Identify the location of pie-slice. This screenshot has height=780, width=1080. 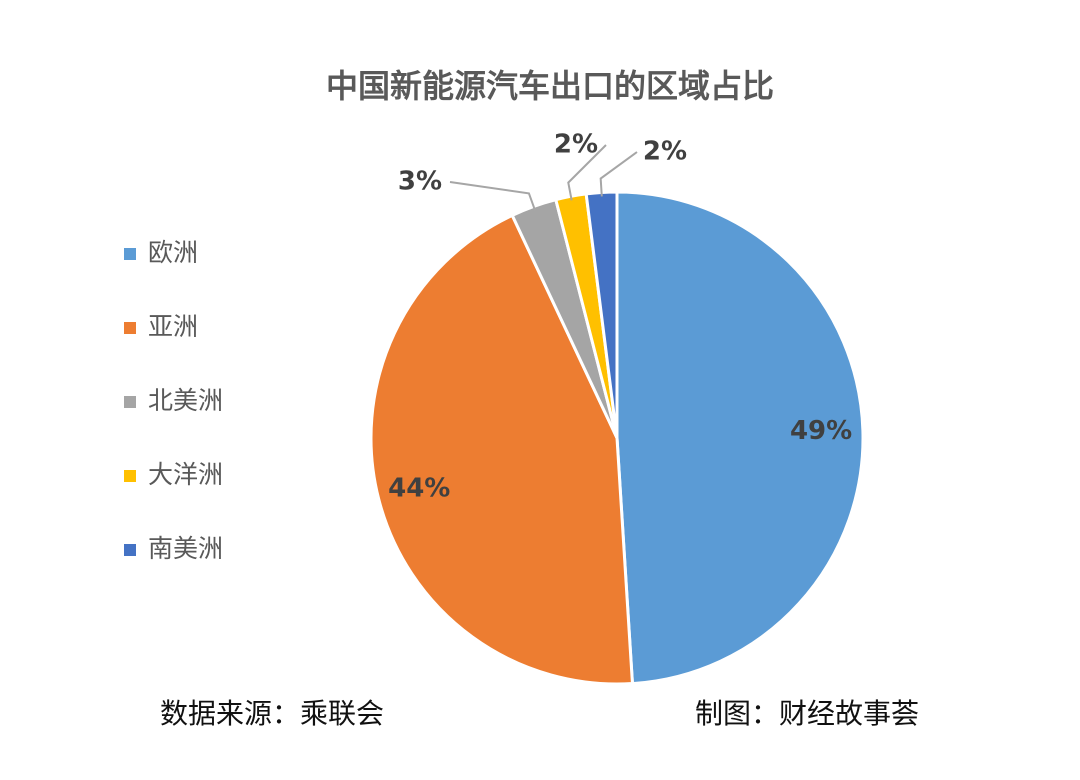
(740, 438).